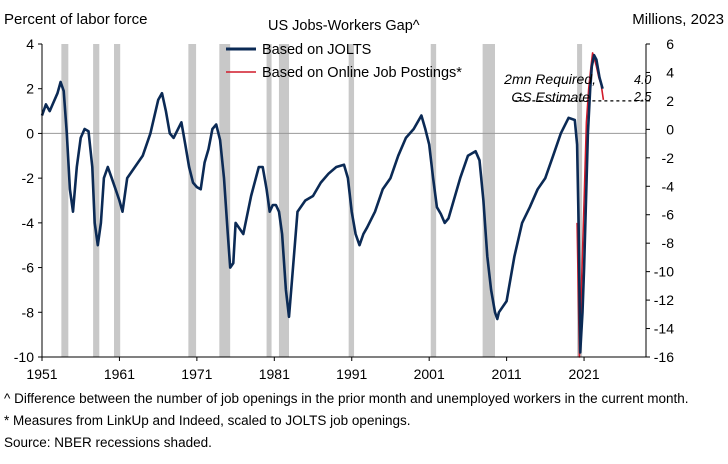 The height and width of the screenshot is (464, 728). I want to click on legend-label-postings: Based on Online Job Postings*, so click(362, 73).